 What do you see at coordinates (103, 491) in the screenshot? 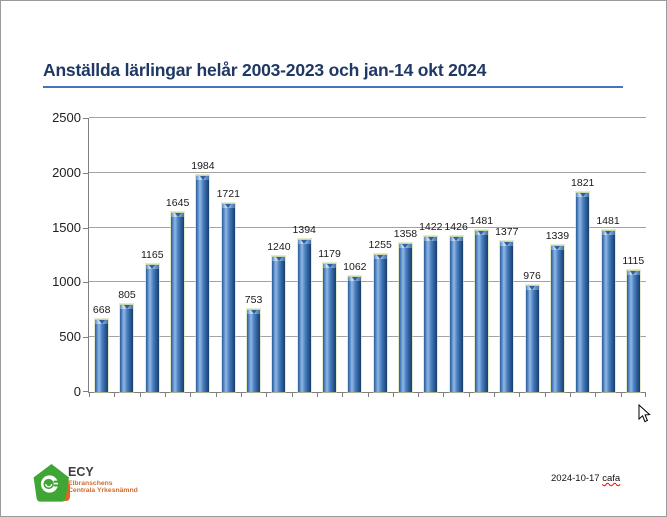
I see `logo-subtext-line2: Centrala Yrkesnämnd` at bounding box center [103, 491].